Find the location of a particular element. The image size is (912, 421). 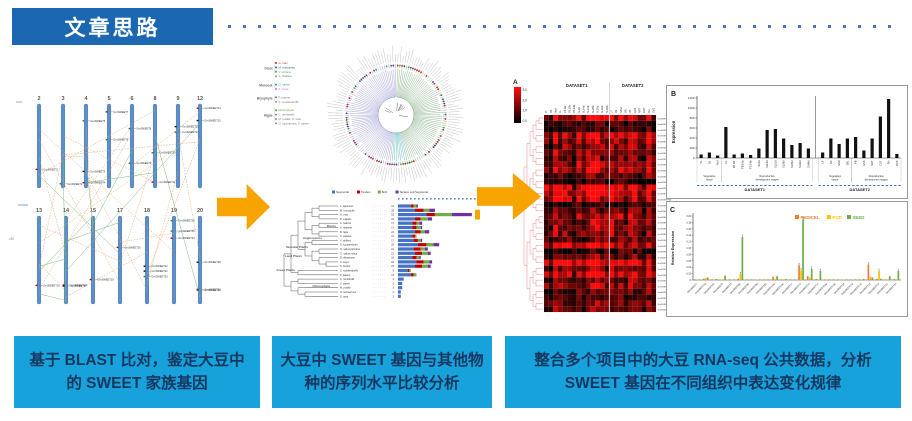

svg-text: 14 is located at coordinates (66, 211).